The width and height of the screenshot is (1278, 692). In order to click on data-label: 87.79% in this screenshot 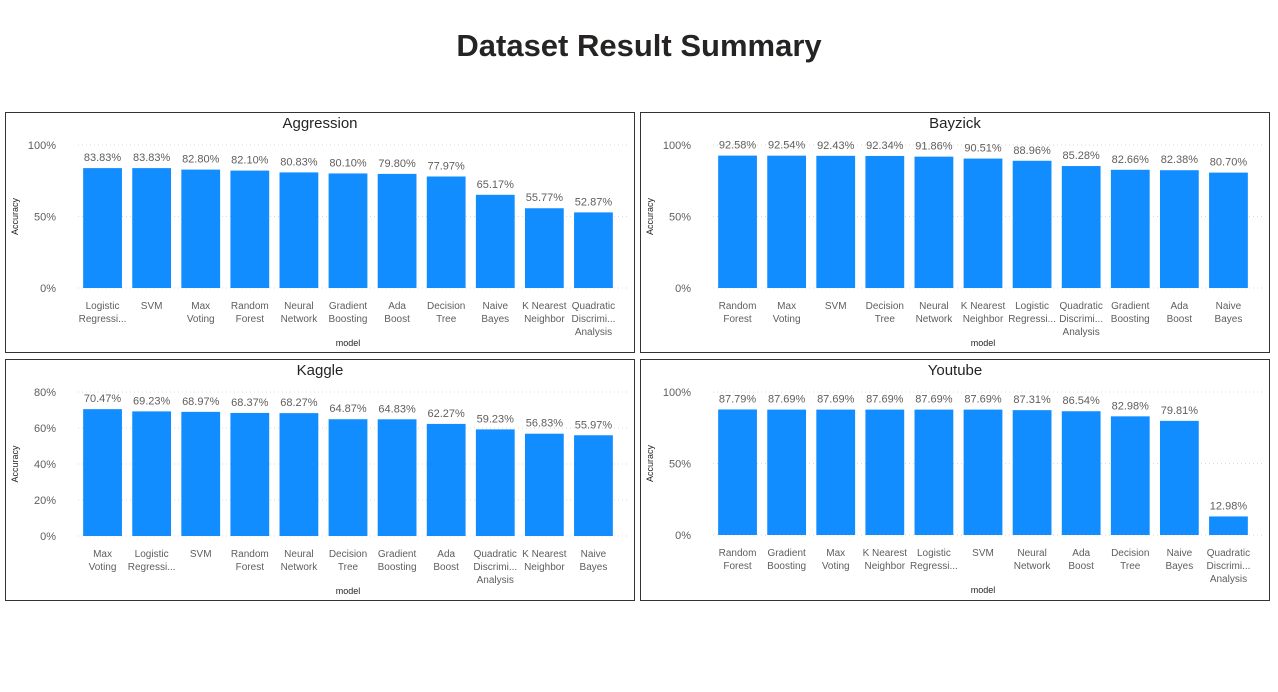, I will do `click(738, 399)`.